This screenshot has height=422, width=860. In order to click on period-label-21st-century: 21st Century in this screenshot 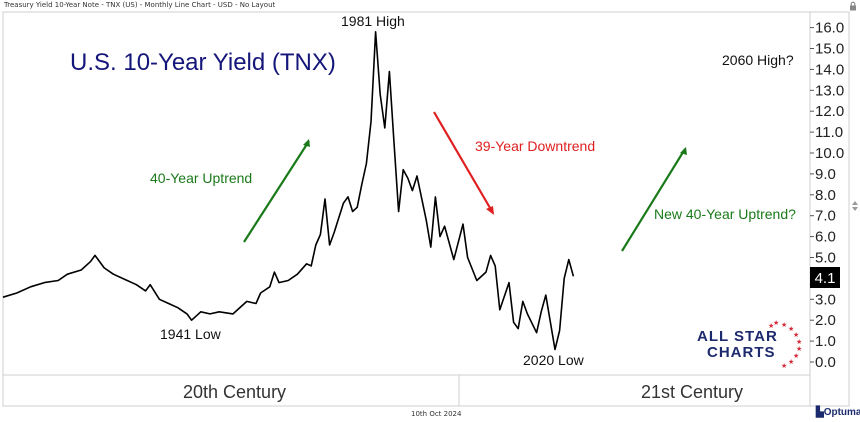, I will do `click(692, 392)`.